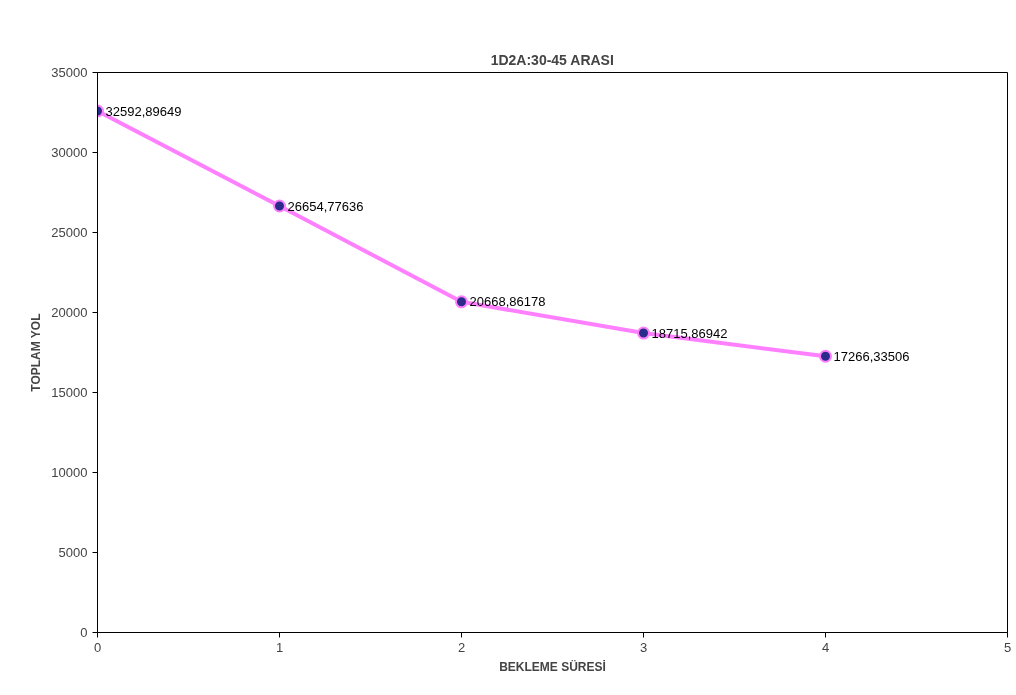  What do you see at coordinates (73, 552) in the screenshot?
I see `y-tick-label: 5000` at bounding box center [73, 552].